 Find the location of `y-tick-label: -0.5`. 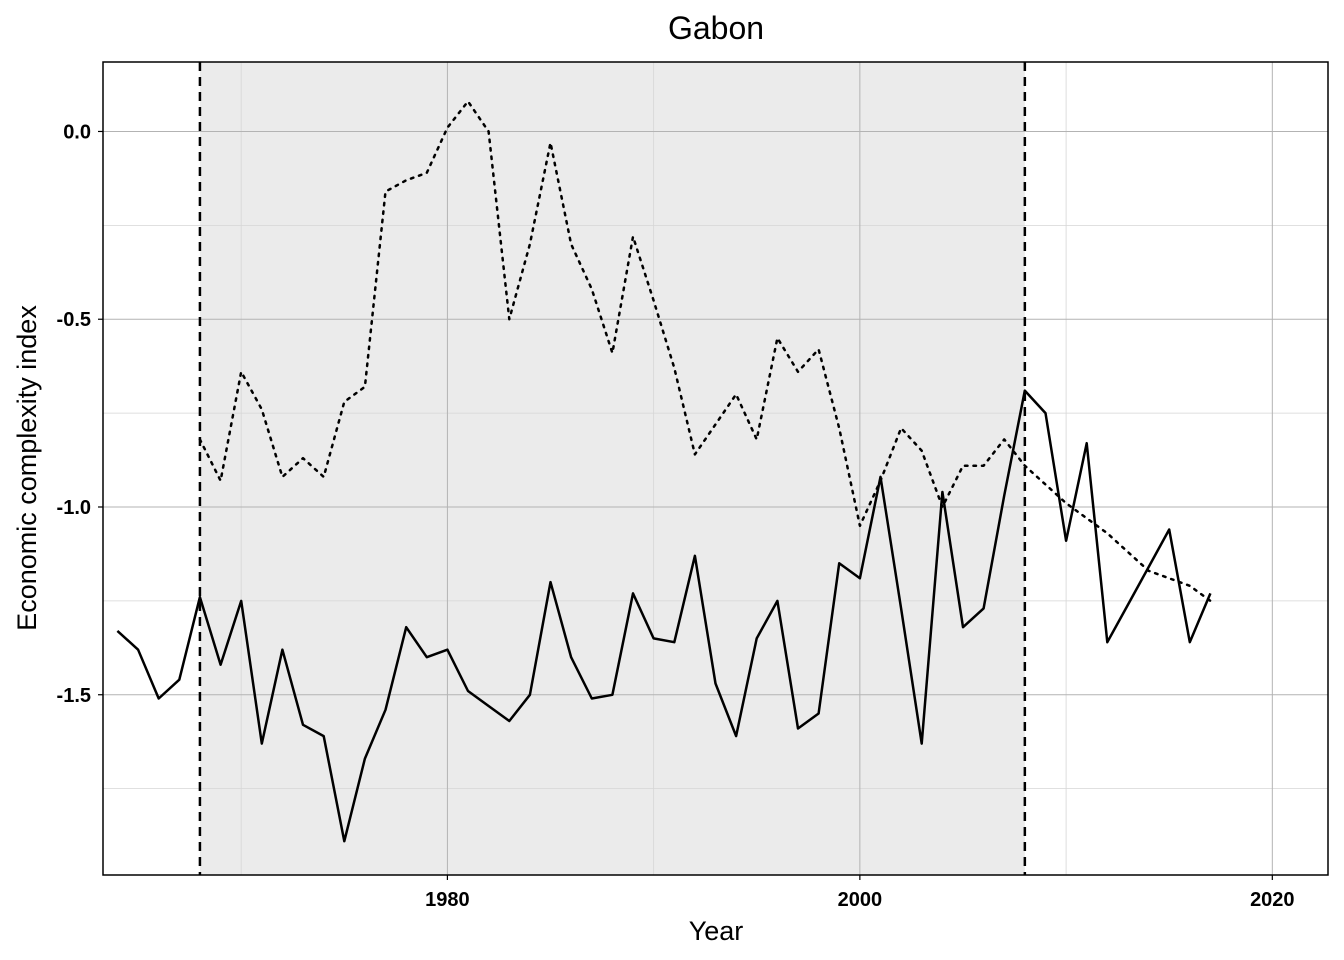

y-tick-label: -0.5 is located at coordinates (74, 320).